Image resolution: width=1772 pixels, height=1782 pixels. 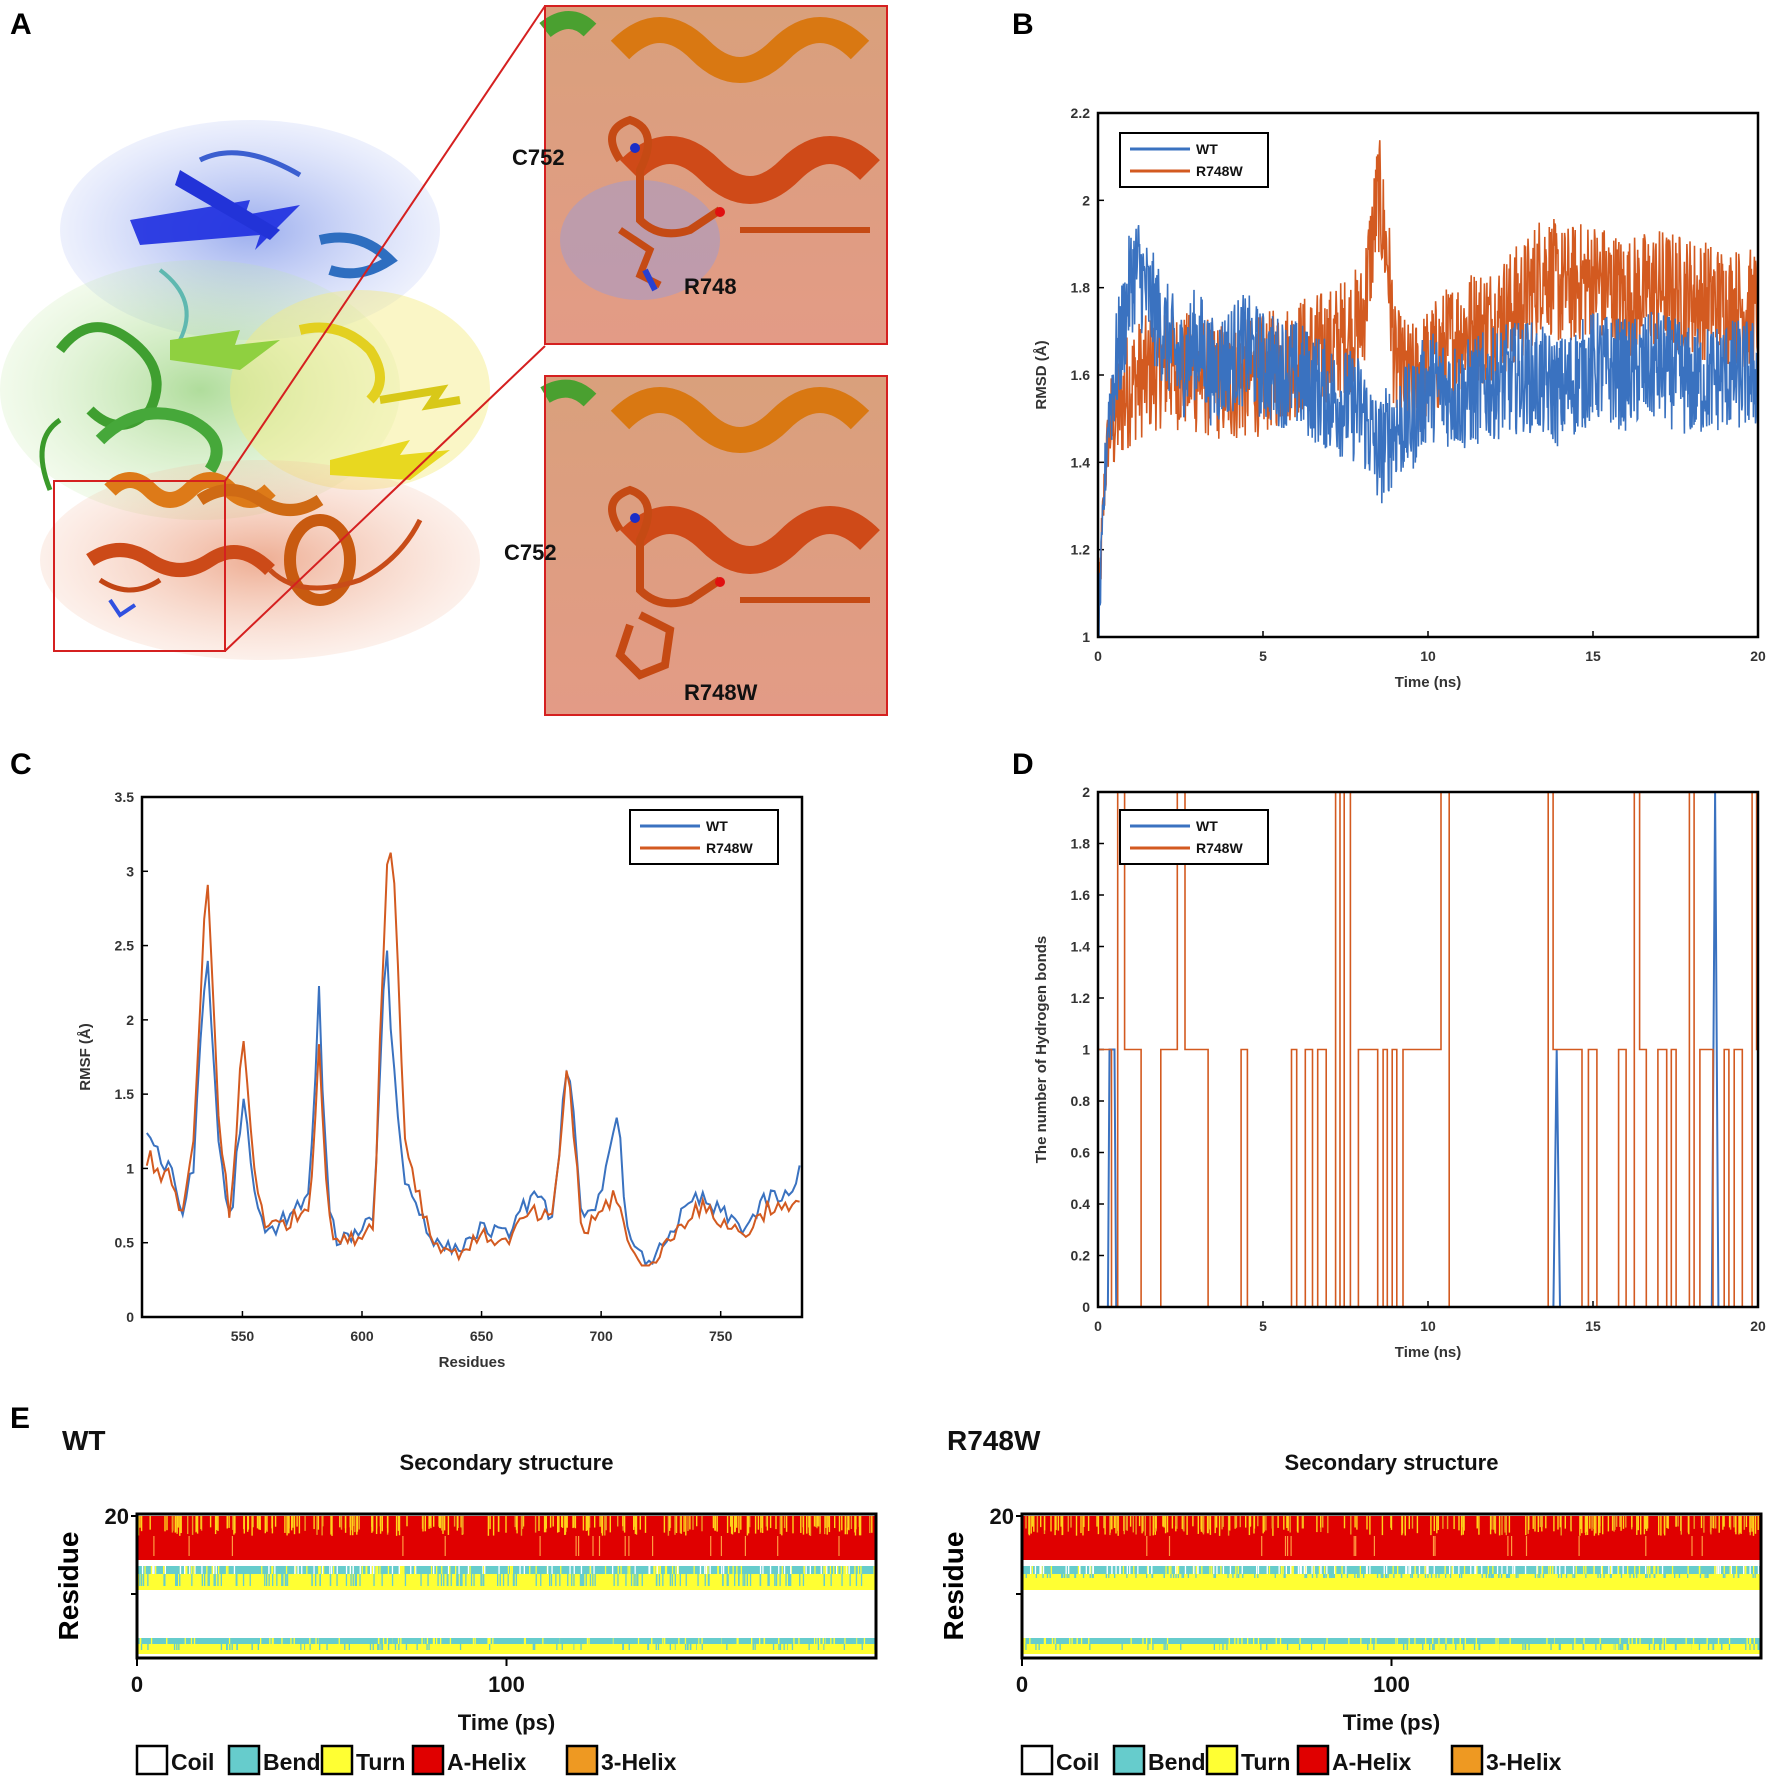 I want to click on x-tick-label: 750, so click(x=721, y=1336).